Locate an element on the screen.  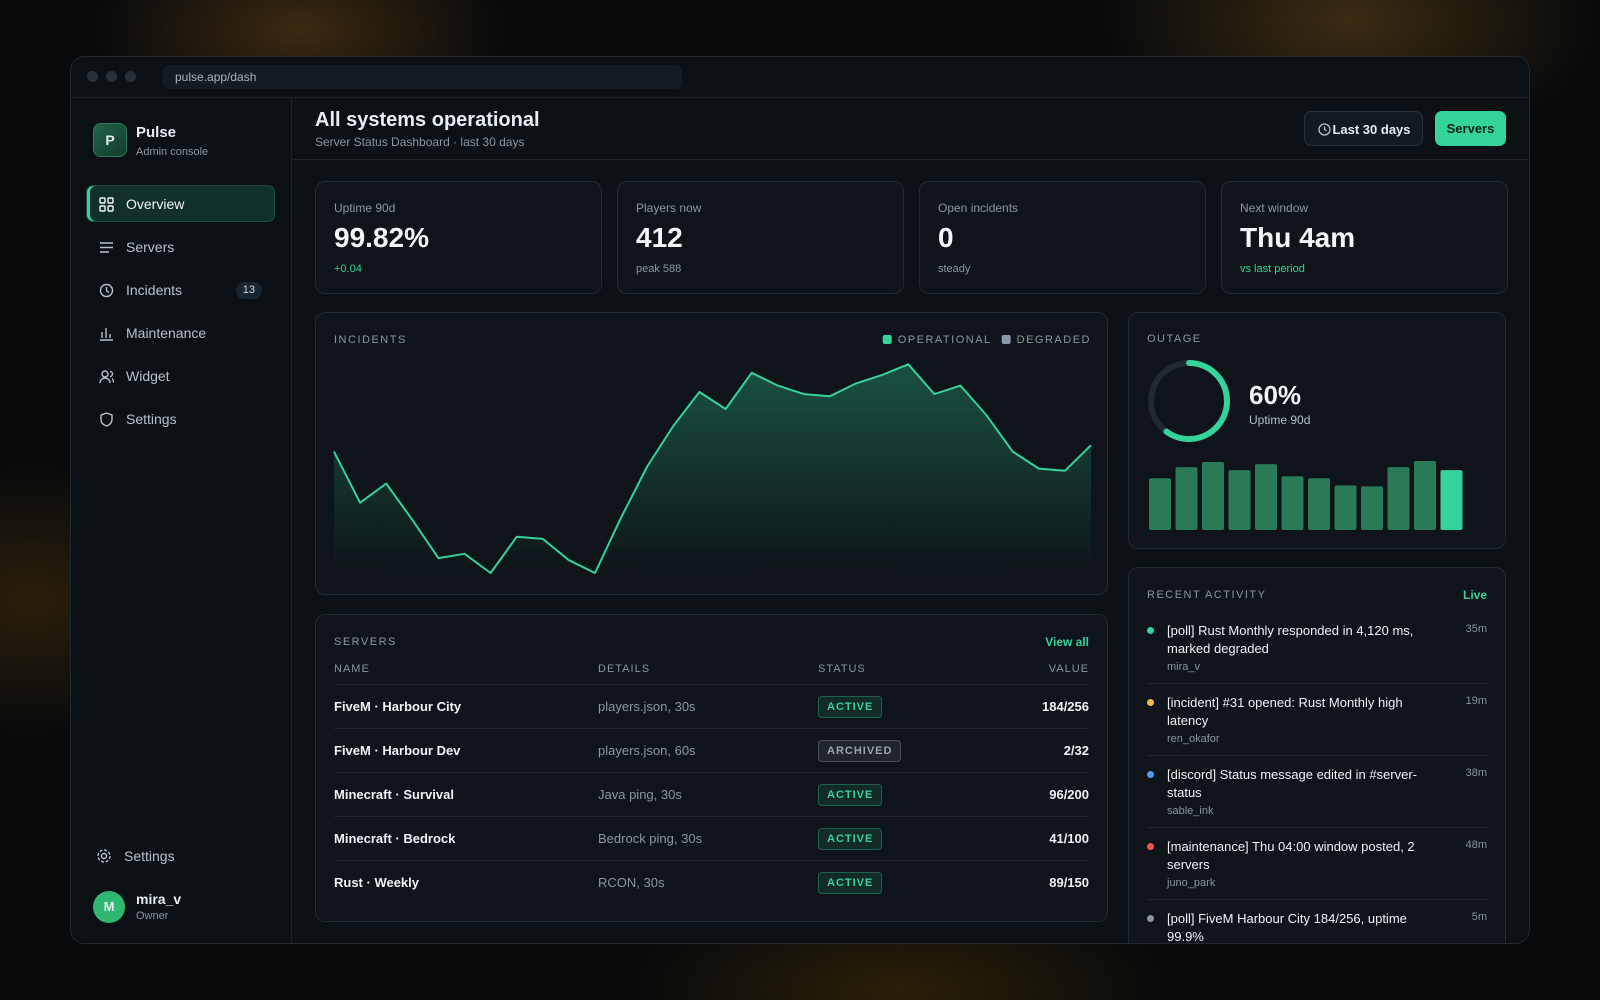
user-avatar: M is located at coordinates (109, 907).